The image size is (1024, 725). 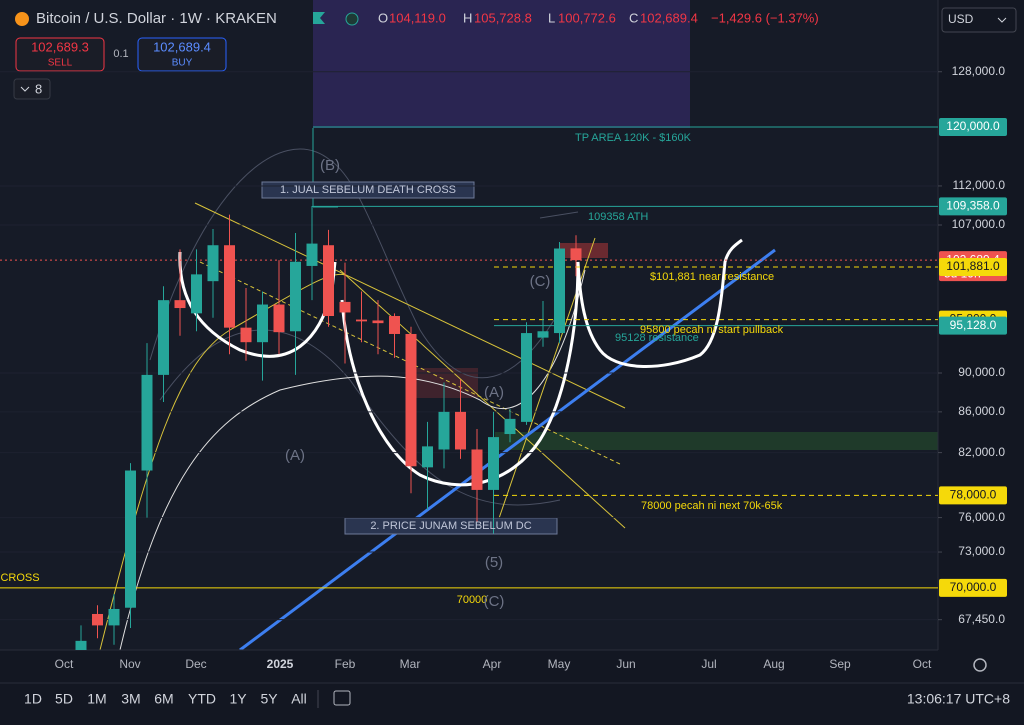 I want to click on y-tick-label: 86,000.0, so click(x=981, y=411).